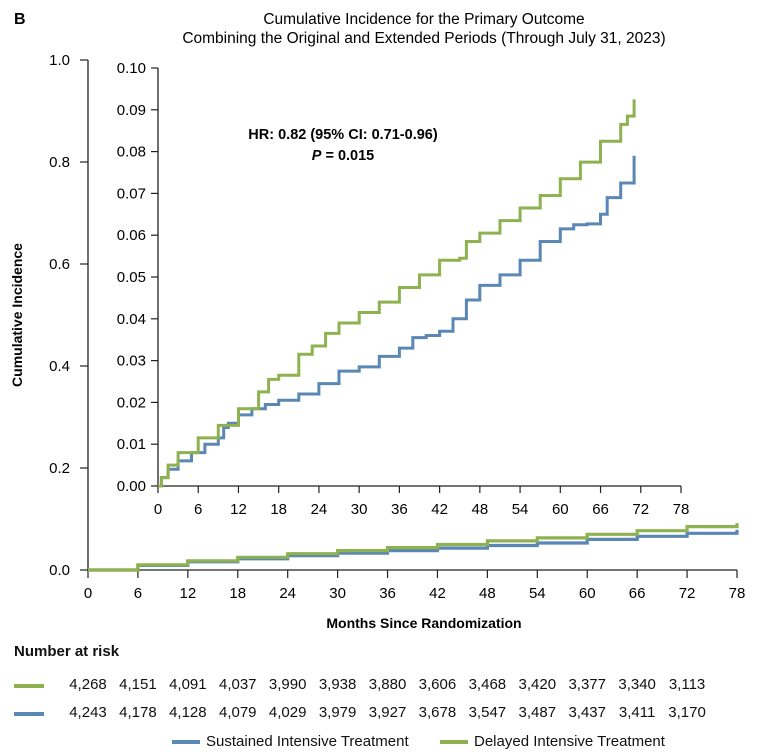 This screenshot has height=756, width=780. What do you see at coordinates (131, 402) in the screenshot?
I see `y-tick-label: 0.02` at bounding box center [131, 402].